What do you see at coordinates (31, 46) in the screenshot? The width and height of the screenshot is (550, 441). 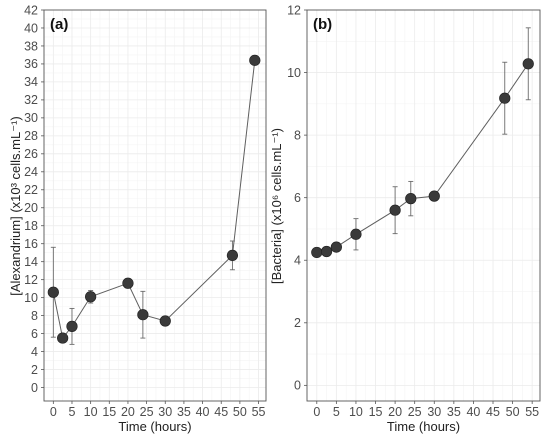 I see `y-tick-label: 38` at bounding box center [31, 46].